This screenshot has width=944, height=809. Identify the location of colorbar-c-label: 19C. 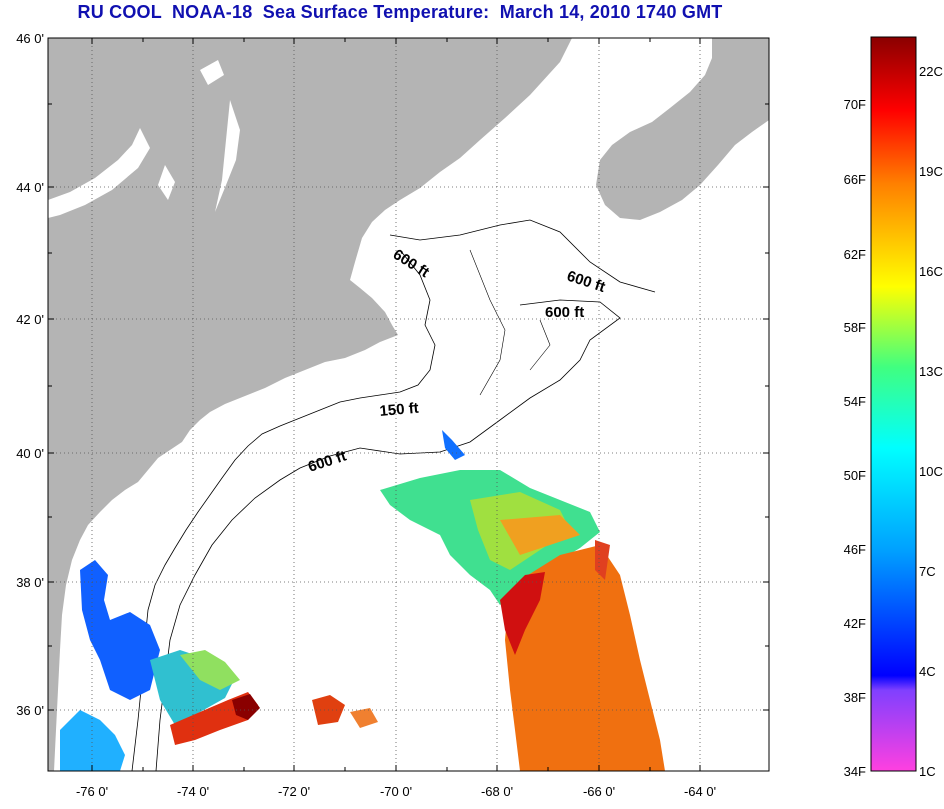
(931, 171).